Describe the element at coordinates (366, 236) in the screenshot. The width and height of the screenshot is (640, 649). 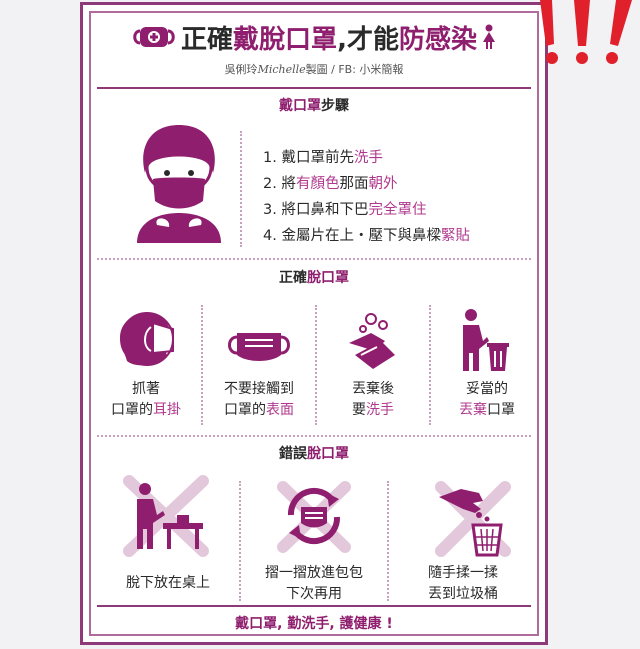
I see `step-item: 4. 金屬片在上・壓下與鼻樑緊貼` at that location.